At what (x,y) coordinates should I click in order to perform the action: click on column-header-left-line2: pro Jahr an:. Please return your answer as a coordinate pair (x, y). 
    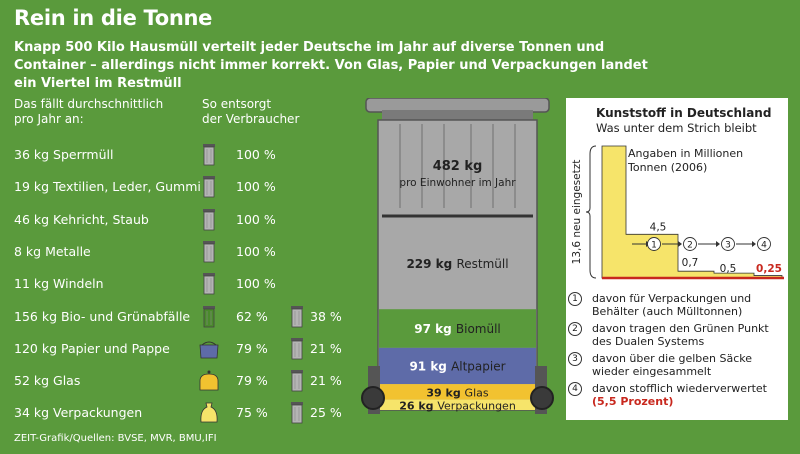
    Looking at the image, I should click on (49, 119).